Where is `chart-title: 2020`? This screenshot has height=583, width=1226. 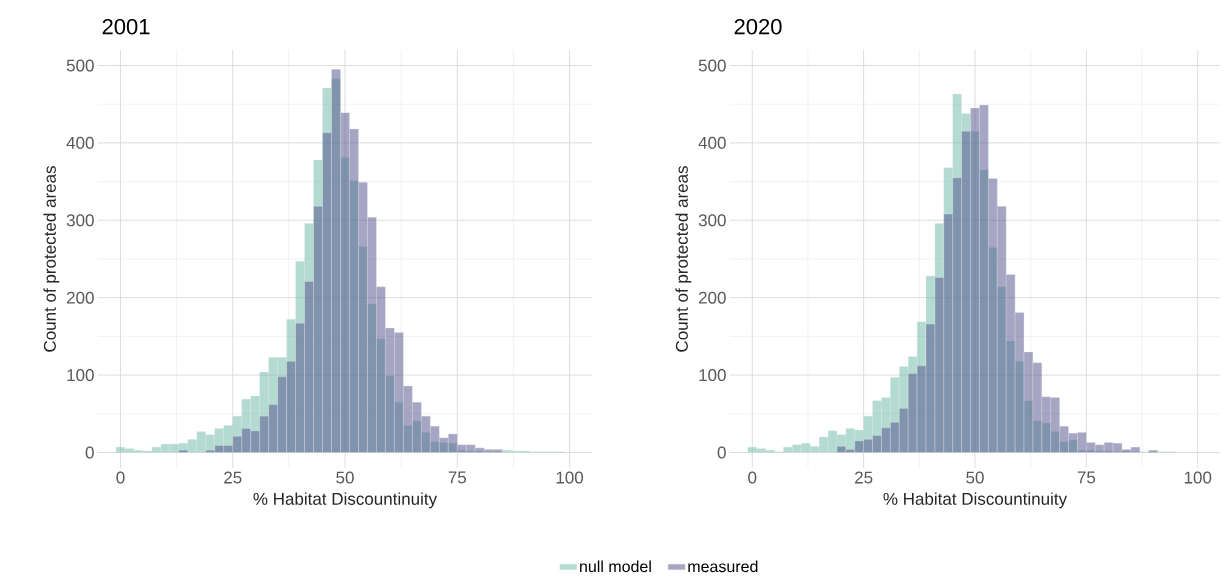
chart-title: 2020 is located at coordinates (758, 26).